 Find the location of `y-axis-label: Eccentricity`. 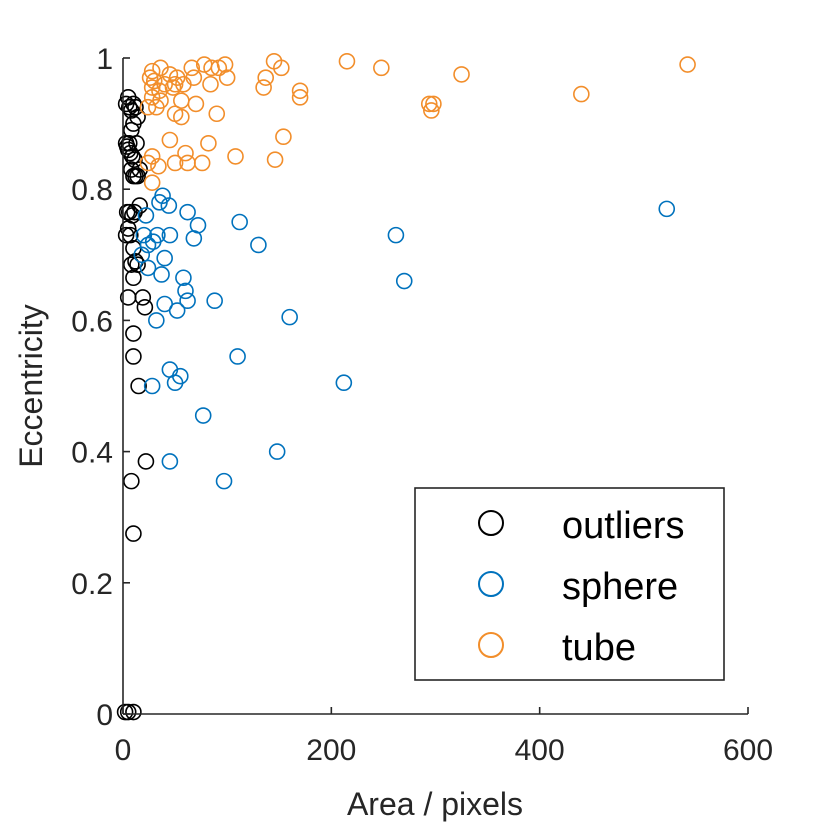

y-axis-label: Eccentricity is located at coordinates (31, 386).